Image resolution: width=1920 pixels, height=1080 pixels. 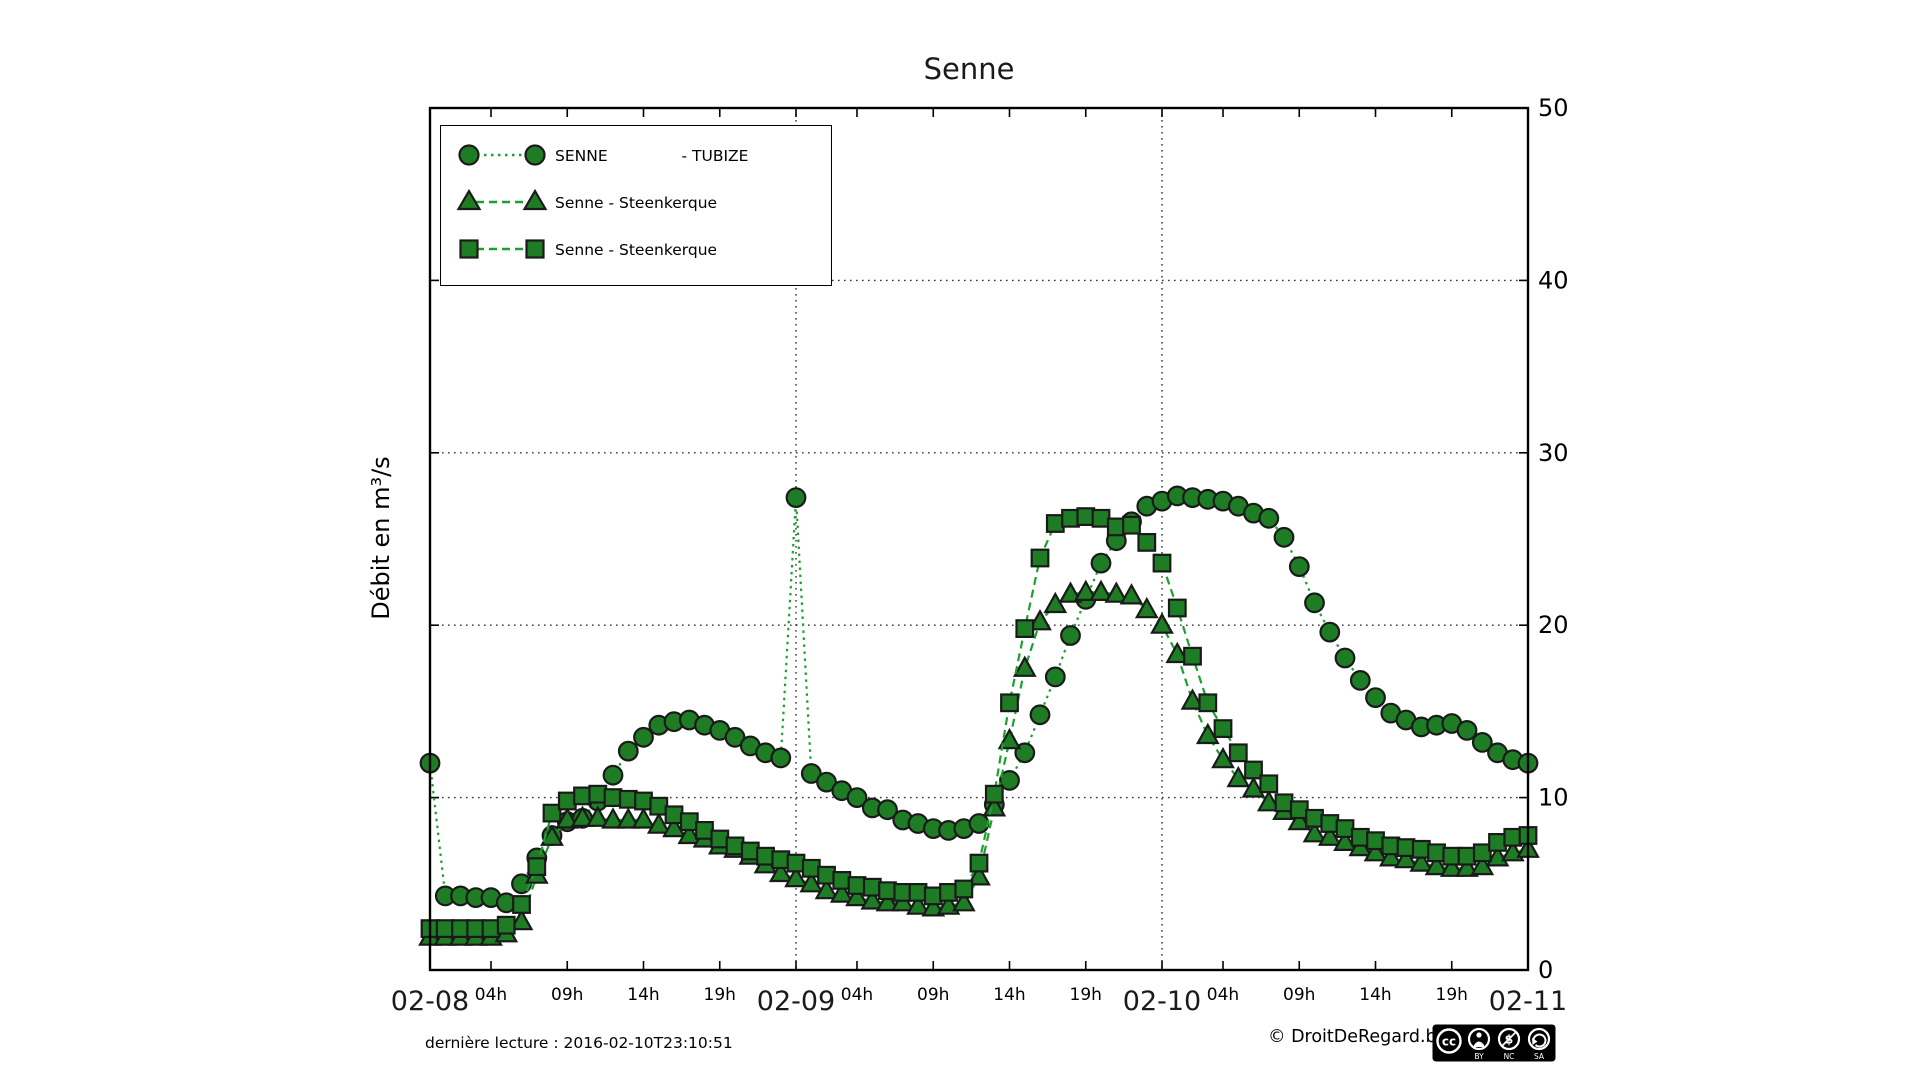 What do you see at coordinates (1509, 1044) in the screenshot?
I see `nc-icon: $ NC` at bounding box center [1509, 1044].